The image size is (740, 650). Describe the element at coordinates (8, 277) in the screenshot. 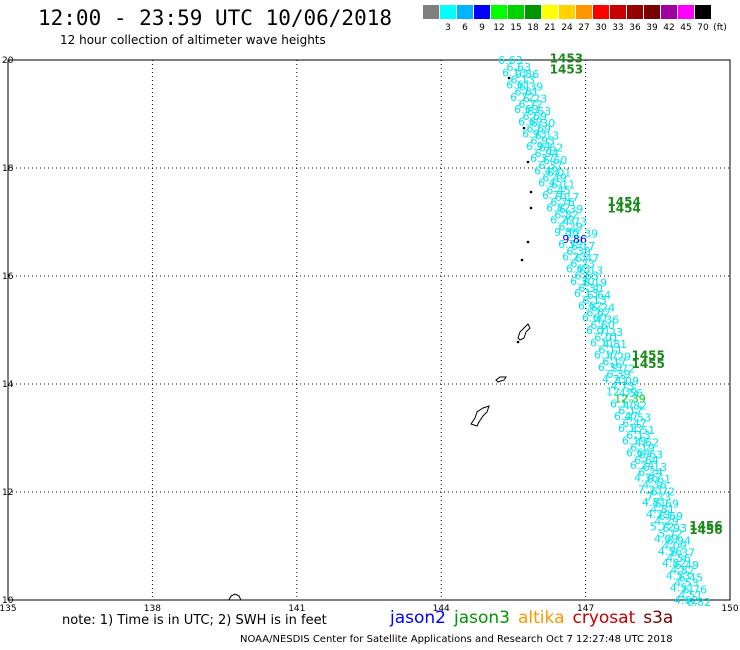

I see `latitude-tick-label: 16` at that location.